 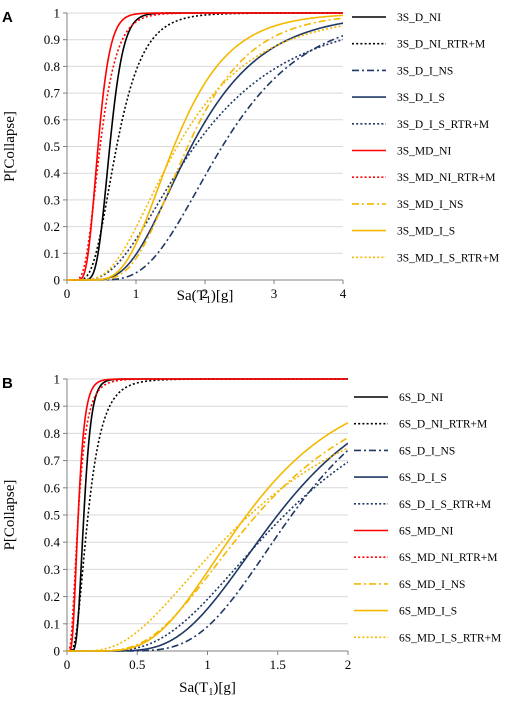 I want to click on legend-label: 3S_MD_NI, so click(x=424, y=152).